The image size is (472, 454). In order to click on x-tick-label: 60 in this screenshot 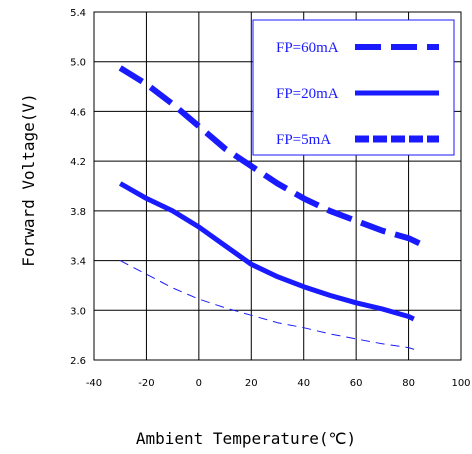, I will do `click(356, 383)`.